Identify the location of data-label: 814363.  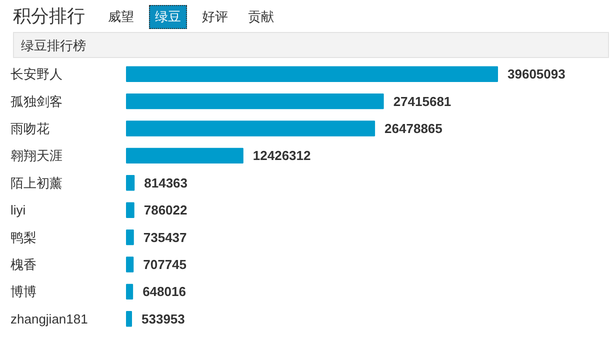
(166, 182).